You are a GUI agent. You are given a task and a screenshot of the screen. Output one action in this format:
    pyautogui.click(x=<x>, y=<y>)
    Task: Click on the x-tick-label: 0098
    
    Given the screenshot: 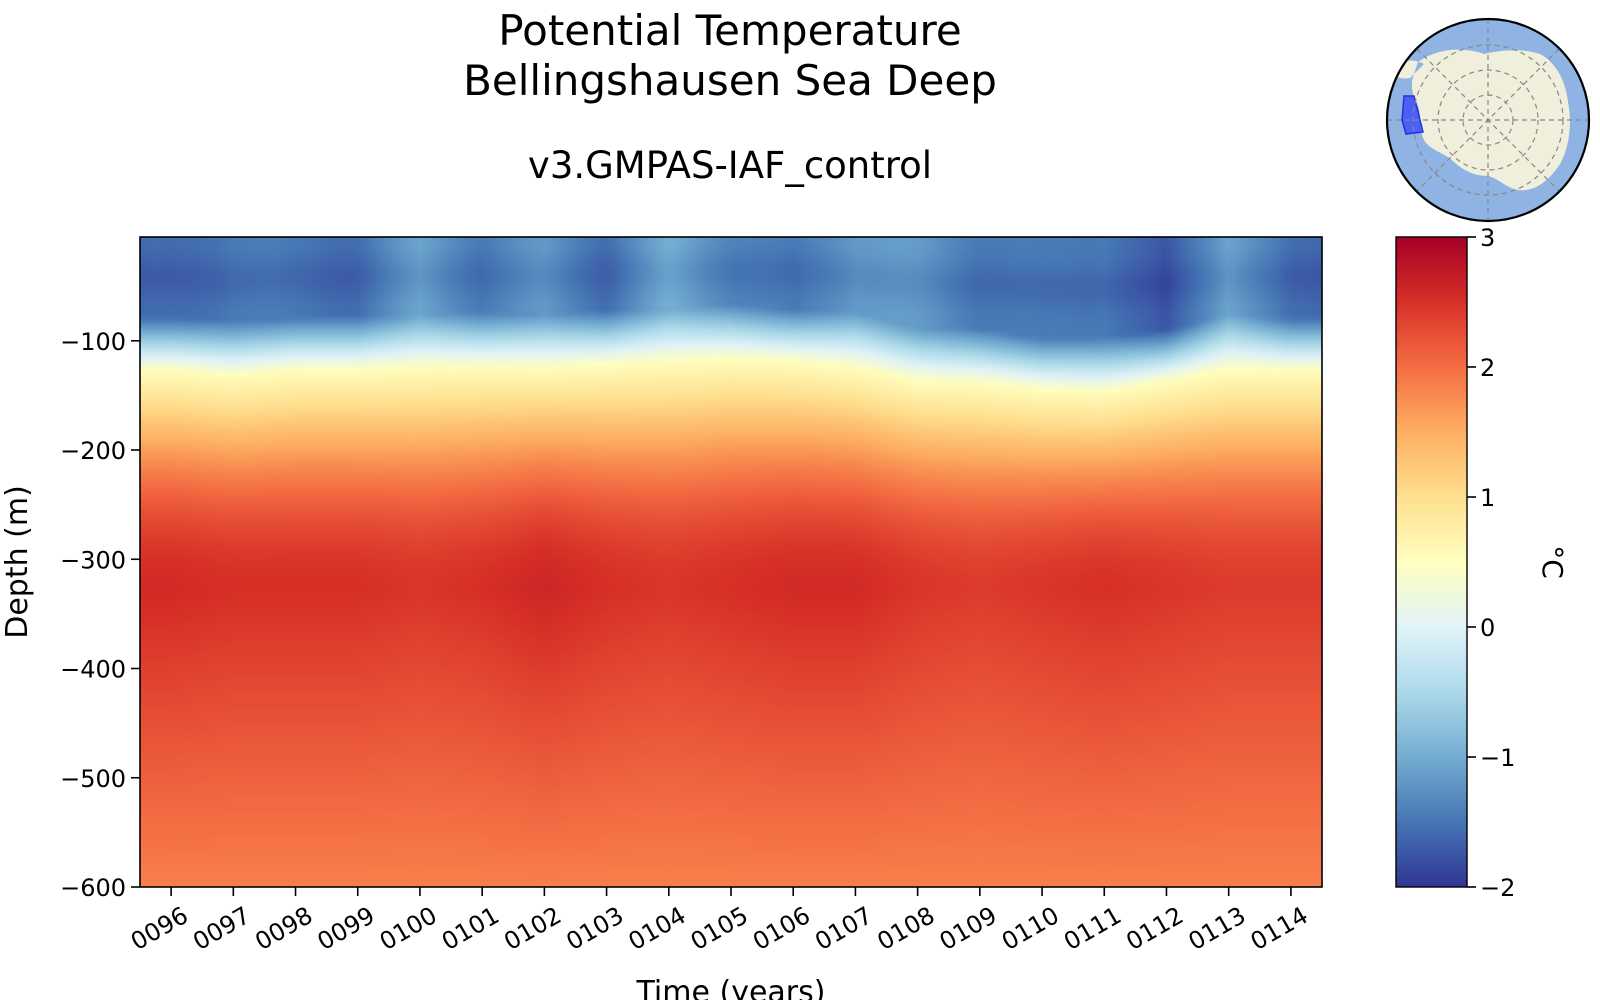 What is the action you would take?
    pyautogui.click(x=283, y=928)
    